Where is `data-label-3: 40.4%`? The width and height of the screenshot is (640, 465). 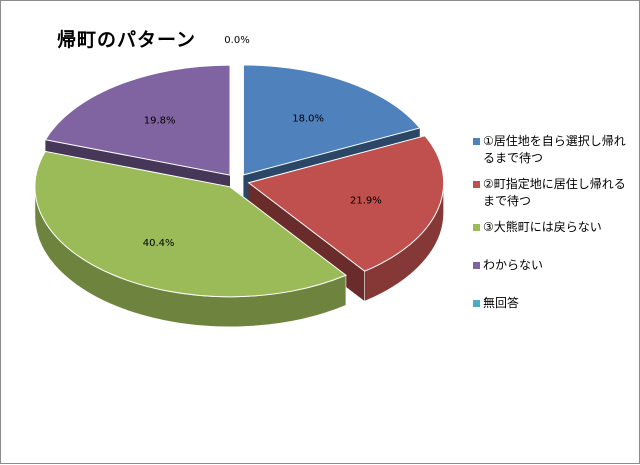
data-label-3: 40.4% is located at coordinates (159, 243).